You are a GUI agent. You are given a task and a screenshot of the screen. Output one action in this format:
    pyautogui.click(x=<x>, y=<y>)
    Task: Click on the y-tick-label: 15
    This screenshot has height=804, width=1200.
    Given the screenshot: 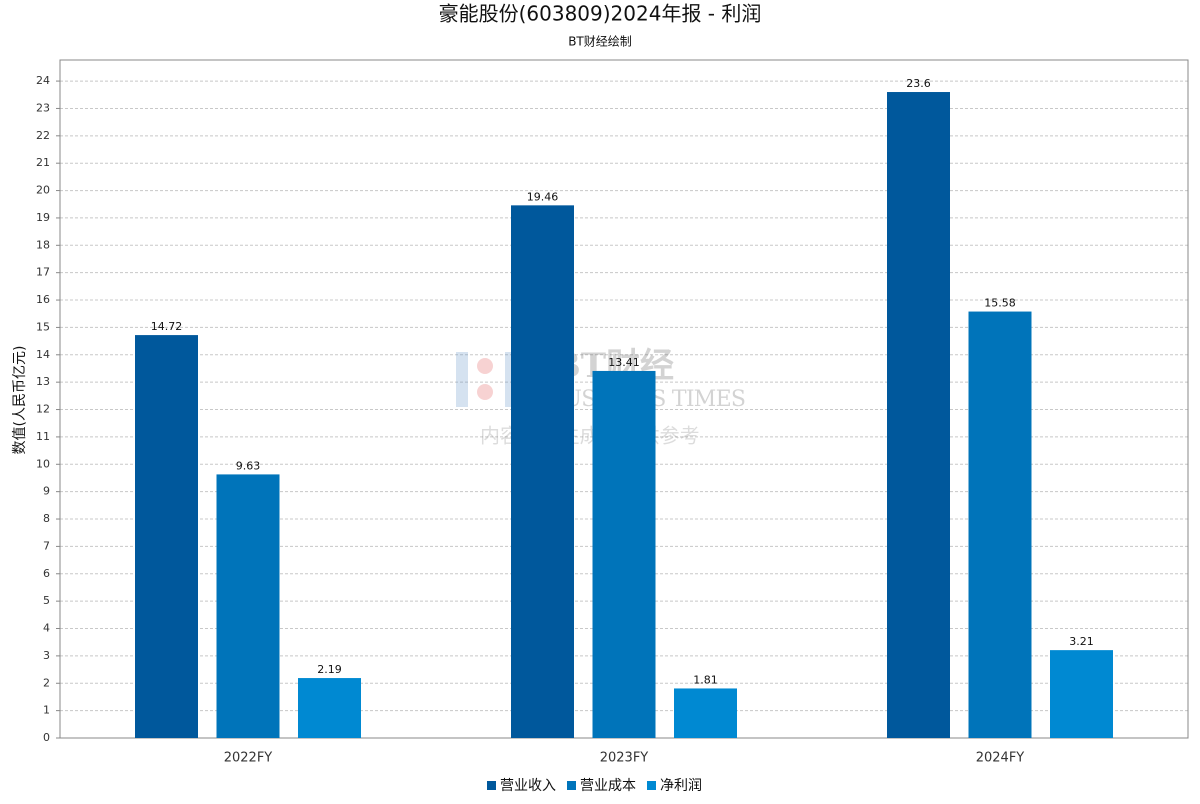 What is the action you would take?
    pyautogui.click(x=43, y=326)
    